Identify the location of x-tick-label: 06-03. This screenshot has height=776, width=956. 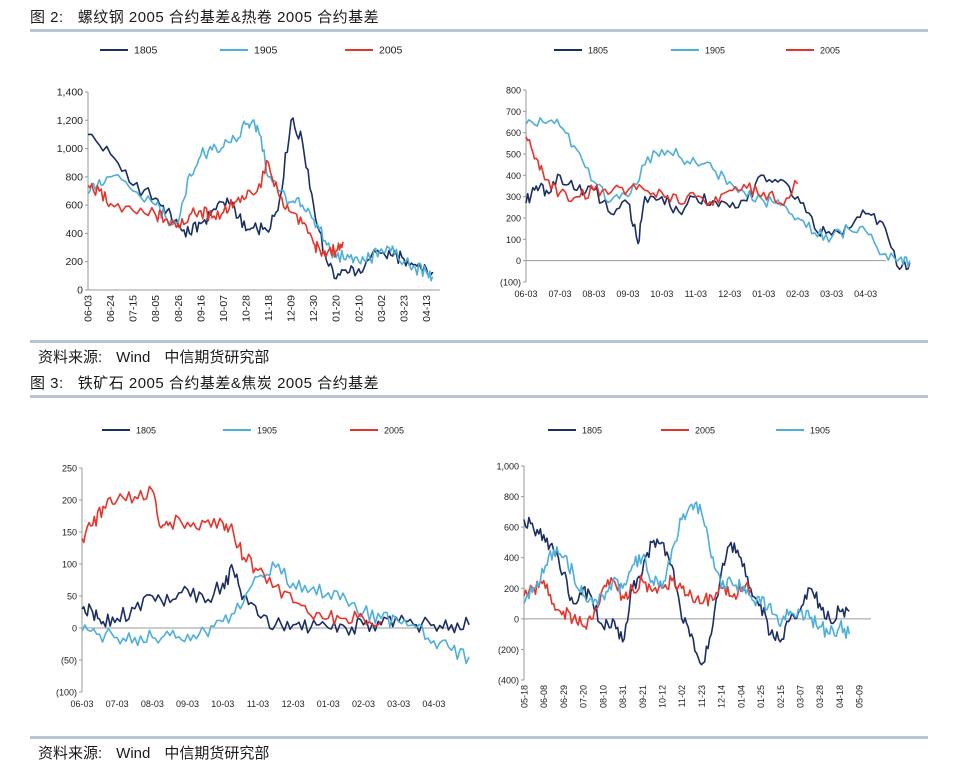
(89, 308).